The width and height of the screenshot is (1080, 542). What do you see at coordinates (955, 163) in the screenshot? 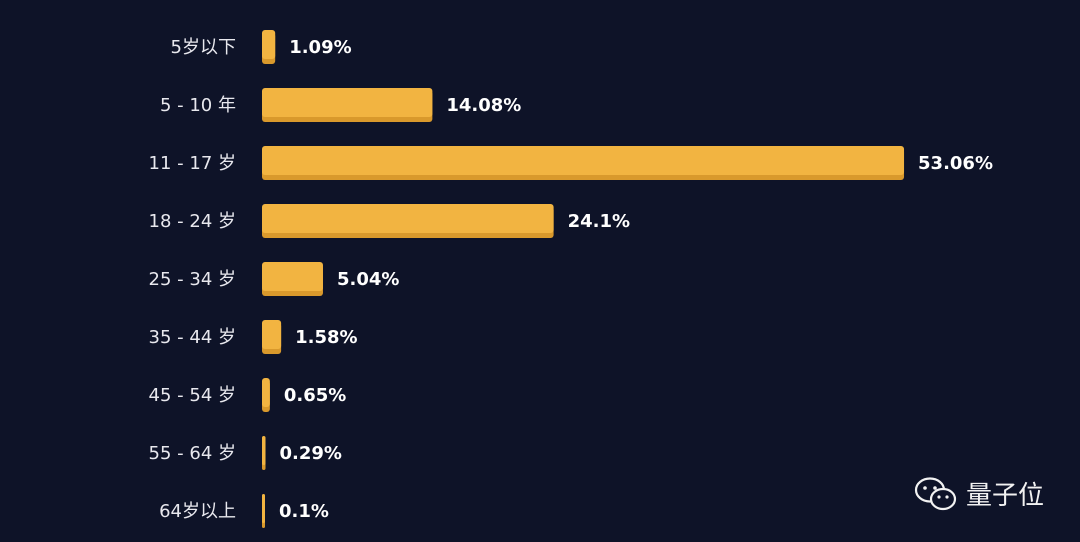
I see `value-label: 53.06%` at bounding box center [955, 163].